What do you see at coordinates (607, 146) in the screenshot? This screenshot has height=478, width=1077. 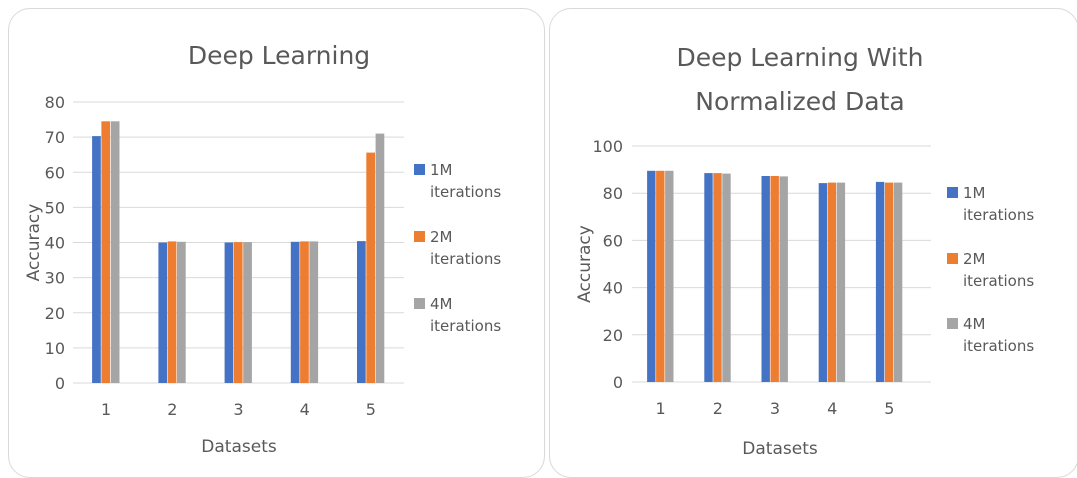 I see `y-tick-label: 100` at bounding box center [607, 146].